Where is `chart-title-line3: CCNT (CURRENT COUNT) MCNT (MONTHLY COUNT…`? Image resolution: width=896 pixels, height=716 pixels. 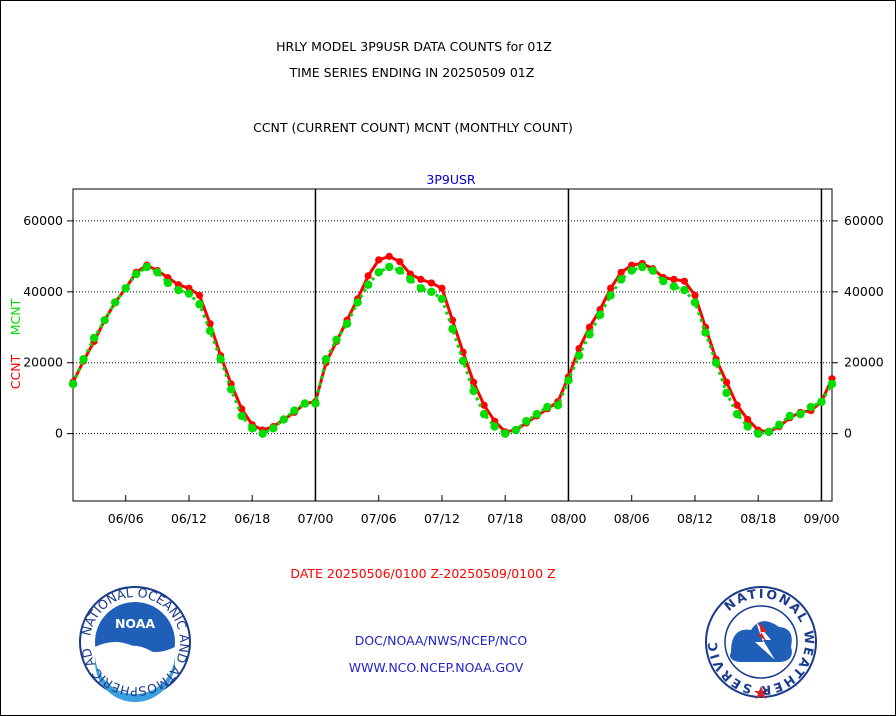
chart-title-line3: CCNT (CURRENT COUNT) MCNT (MONTHLY COUNT… is located at coordinates (413, 127).